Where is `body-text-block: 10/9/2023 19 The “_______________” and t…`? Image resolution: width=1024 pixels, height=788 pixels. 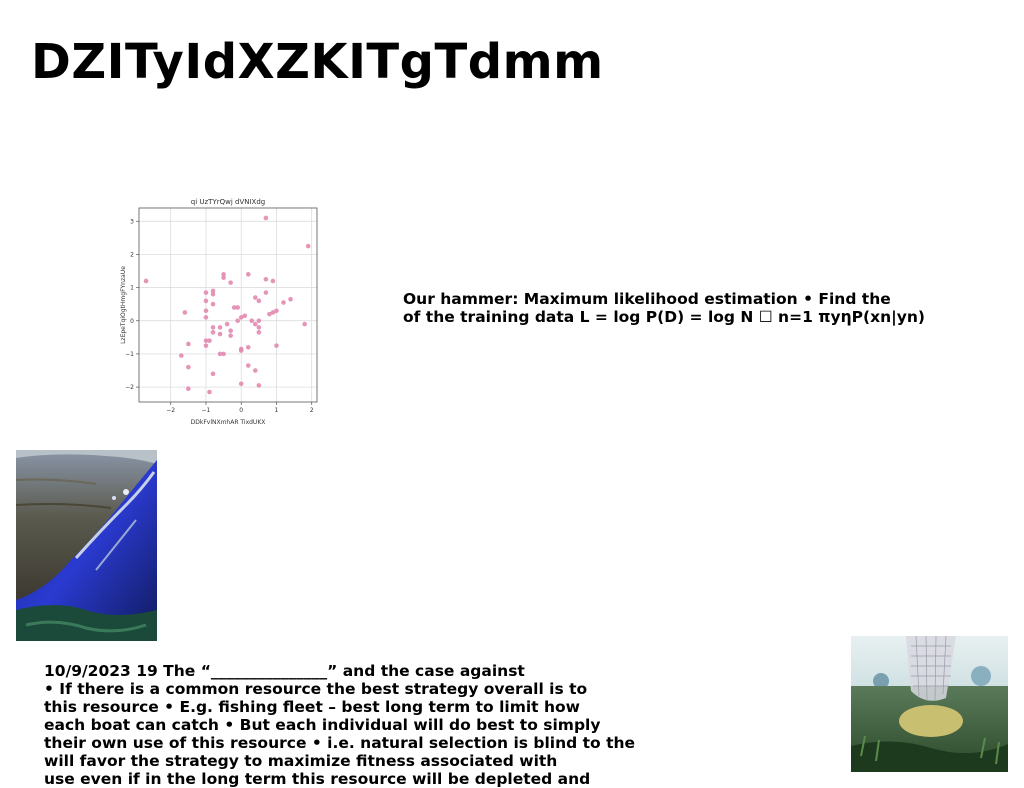
body-text-block: 10/9/2023 19 The “_______________” and t… is located at coordinates (354, 725).